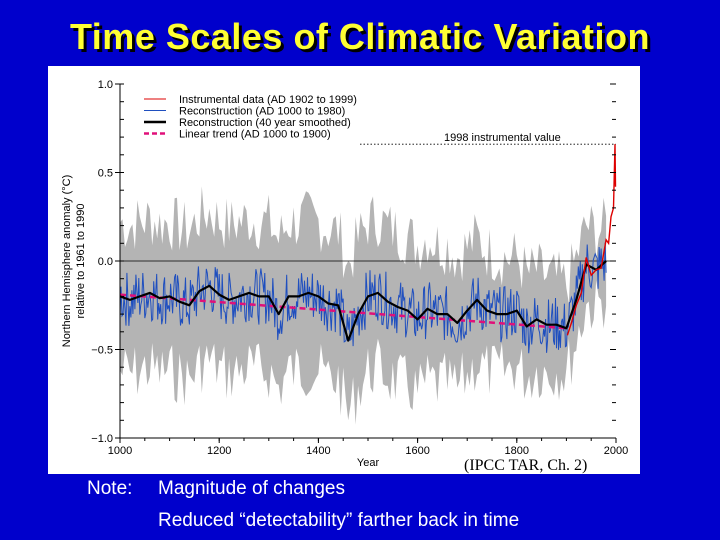  Describe the element at coordinates (268, 100) in the screenshot. I see `legend-label: Instrumental data (AD 1902 to 1999)` at that location.